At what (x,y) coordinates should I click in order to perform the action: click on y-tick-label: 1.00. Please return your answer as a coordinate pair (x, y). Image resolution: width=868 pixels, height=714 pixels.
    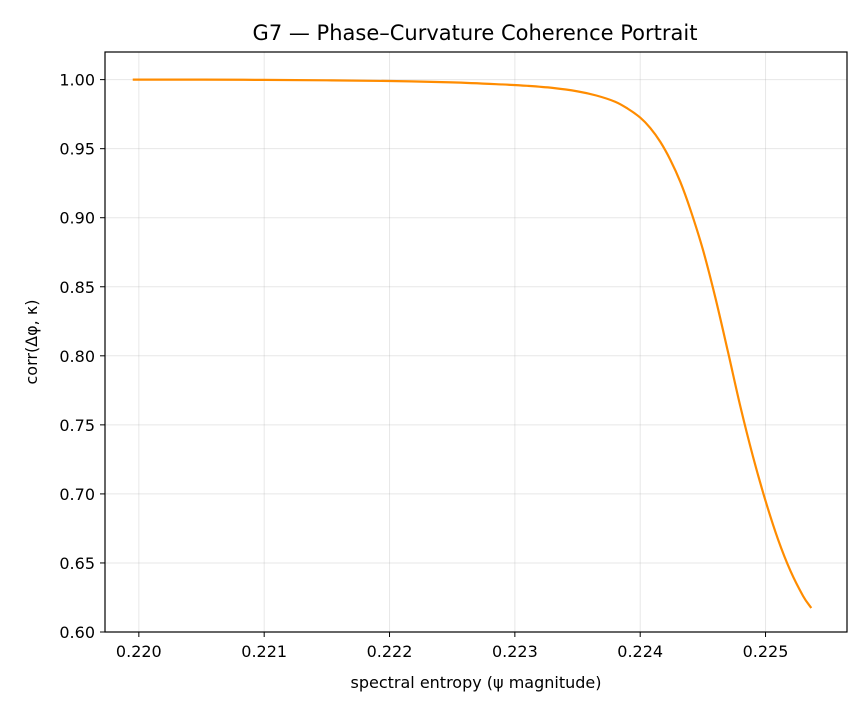
    Looking at the image, I should click on (77, 80).